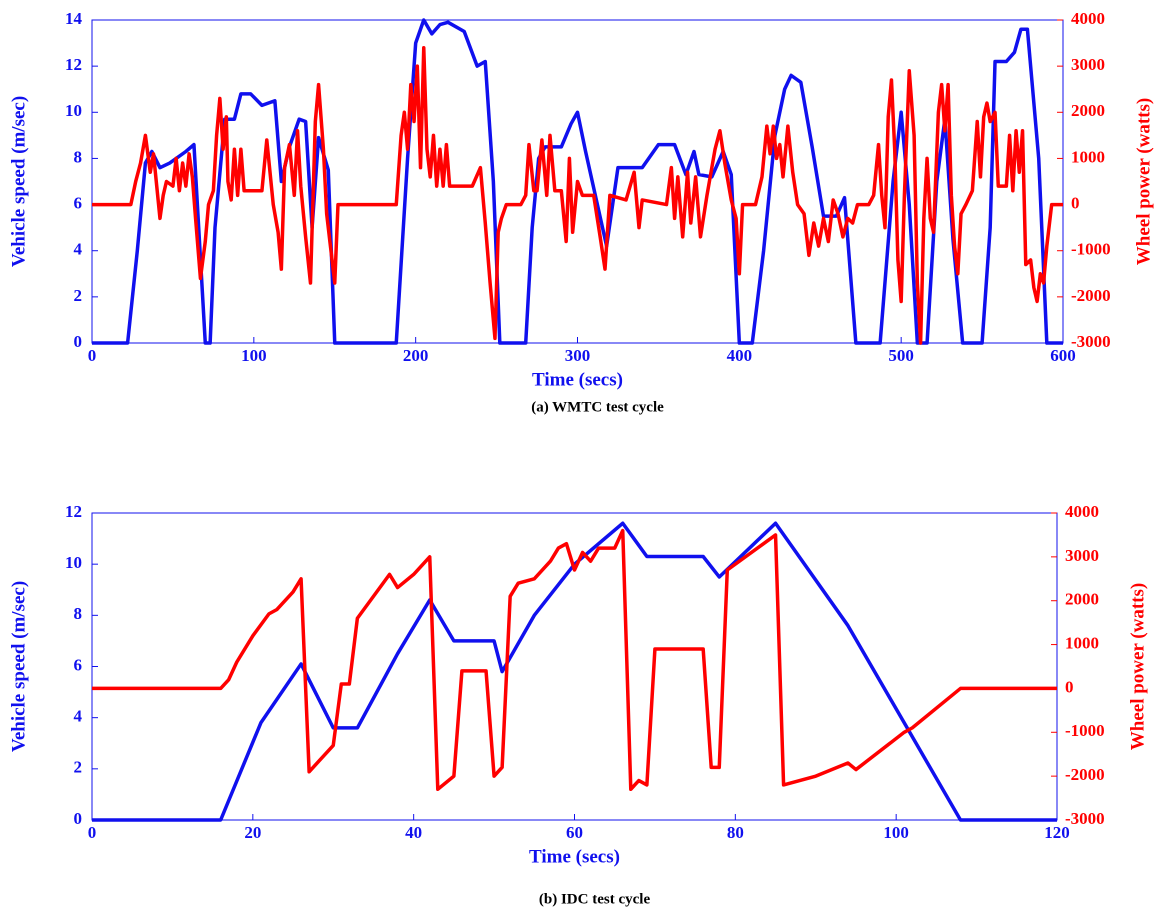 The width and height of the screenshot is (1158, 913). I want to click on x-tick-label: 60, so click(574, 832).